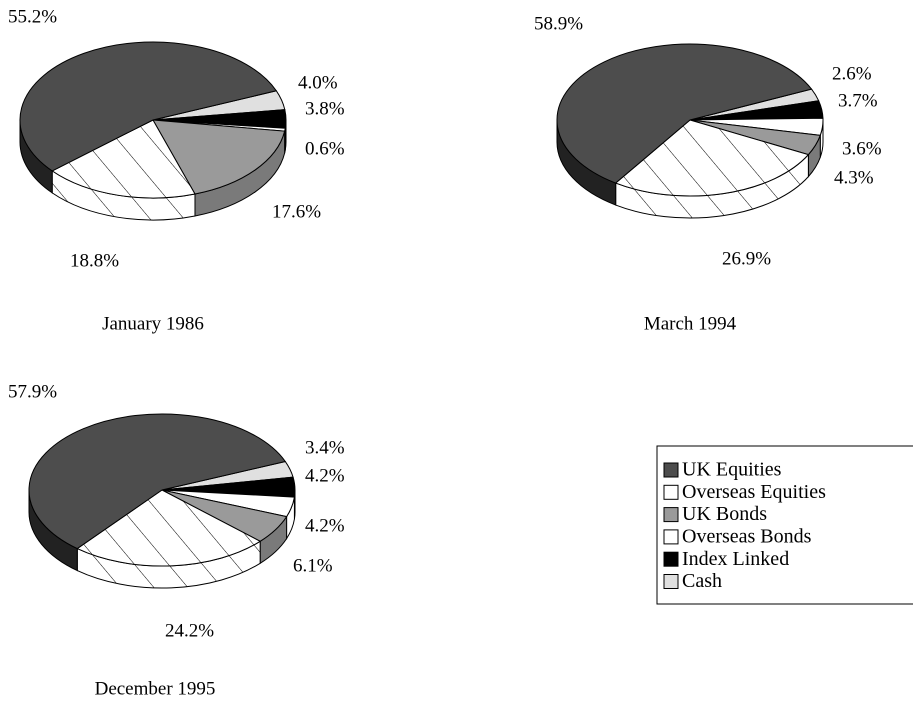 The image size is (913, 703). What do you see at coordinates (153, 323) in the screenshot?
I see `chart-title: January 1986` at bounding box center [153, 323].